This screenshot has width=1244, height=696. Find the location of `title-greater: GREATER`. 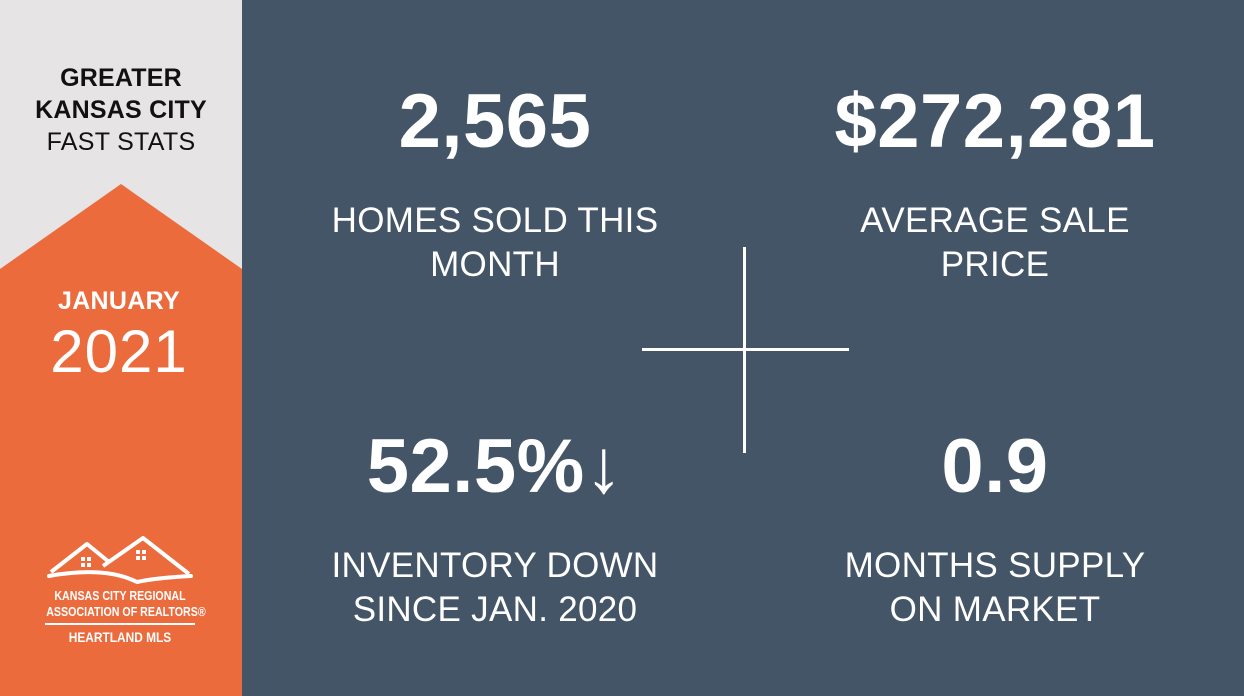

title-greater: GREATER is located at coordinates (121, 78).